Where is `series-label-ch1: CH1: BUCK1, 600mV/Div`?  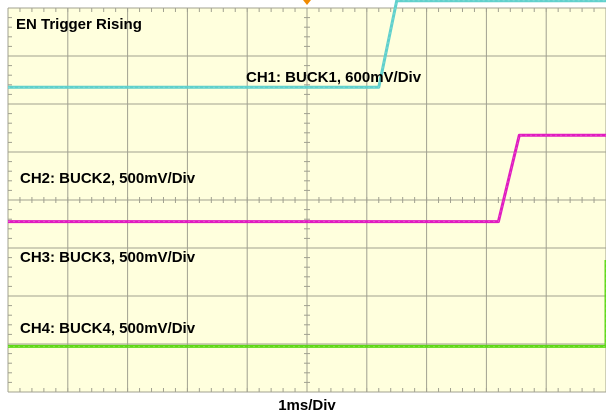 series-label-ch1: CH1: BUCK1, 600mV/Div is located at coordinates (334, 77).